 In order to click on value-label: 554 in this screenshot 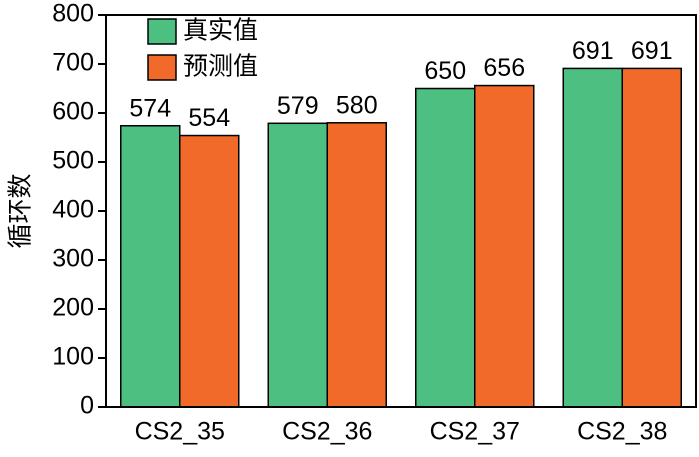, I will do `click(209, 118)`.